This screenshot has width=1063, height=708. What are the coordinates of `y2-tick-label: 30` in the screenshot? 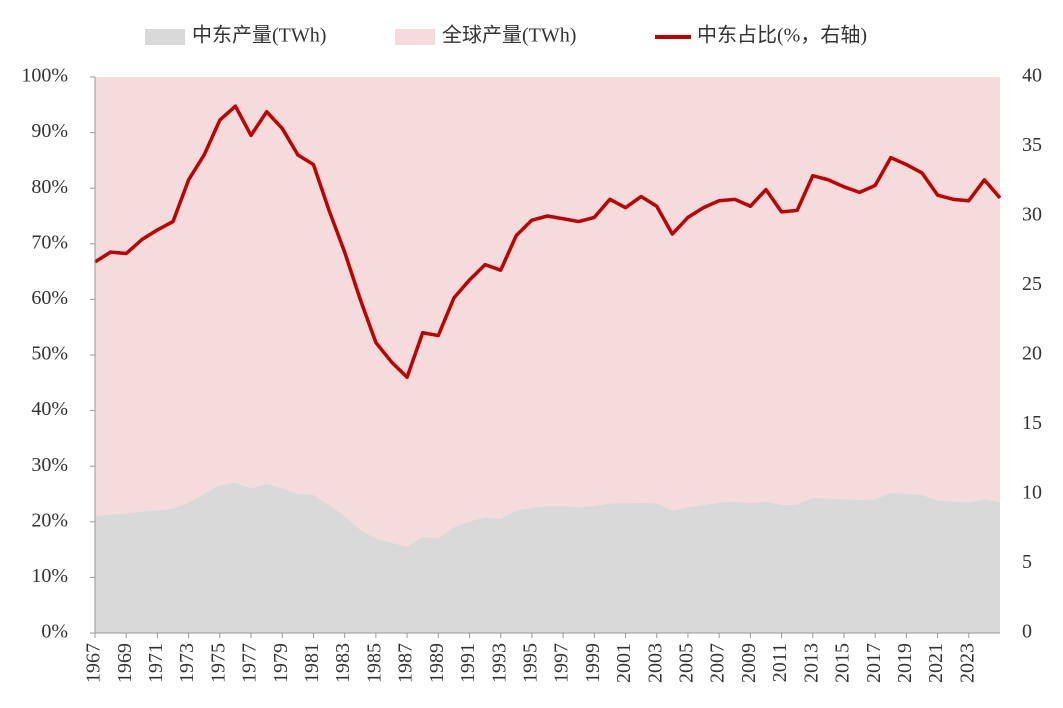 It's located at (1032, 215).